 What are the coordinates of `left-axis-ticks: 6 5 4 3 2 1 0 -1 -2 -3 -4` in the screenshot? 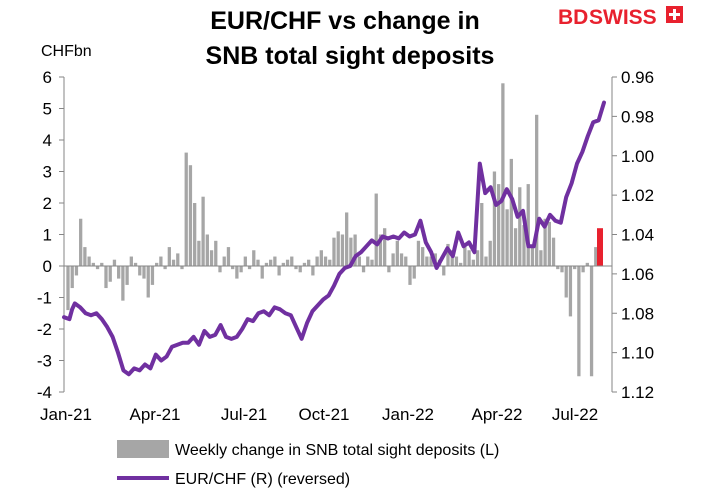 It's located at (50, 235).